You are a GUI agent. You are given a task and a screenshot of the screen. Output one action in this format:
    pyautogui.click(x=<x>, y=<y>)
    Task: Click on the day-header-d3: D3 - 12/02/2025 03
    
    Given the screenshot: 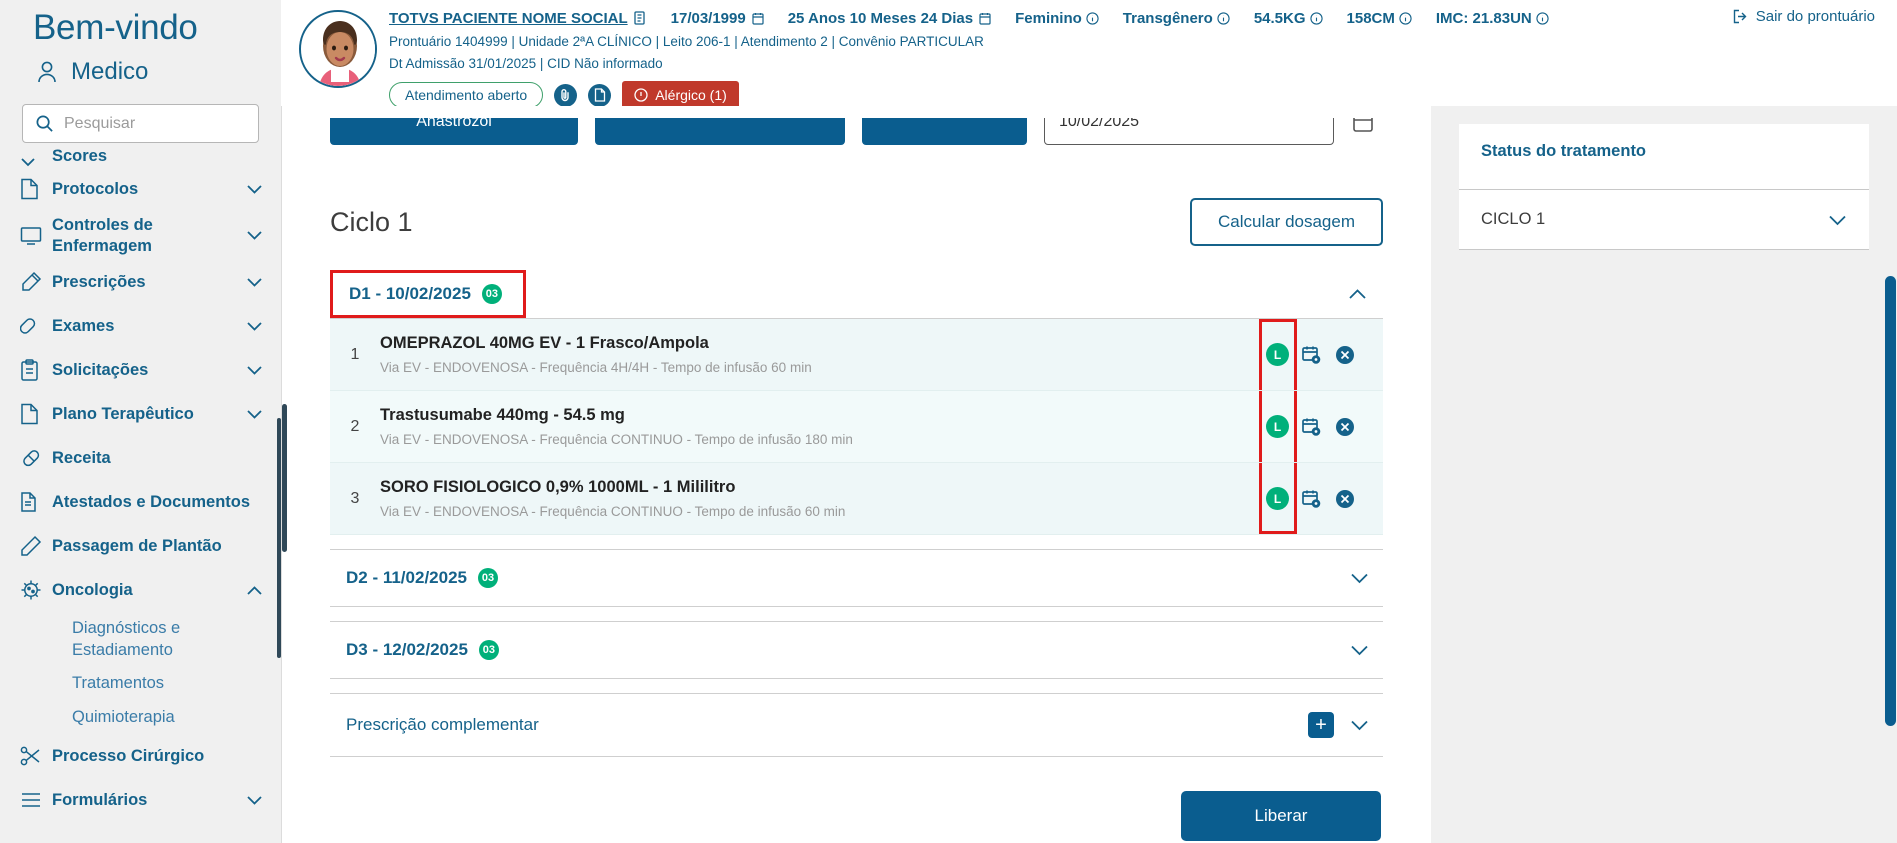 What is the action you would take?
    pyautogui.click(x=856, y=650)
    